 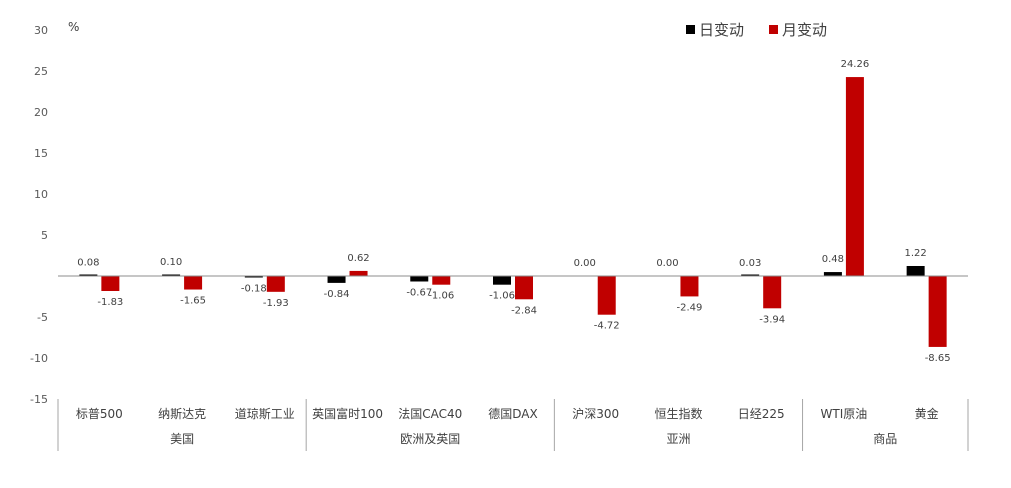 What do you see at coordinates (110, 302) in the screenshot?
I see `data-label-monthly: -1.83` at bounding box center [110, 302].